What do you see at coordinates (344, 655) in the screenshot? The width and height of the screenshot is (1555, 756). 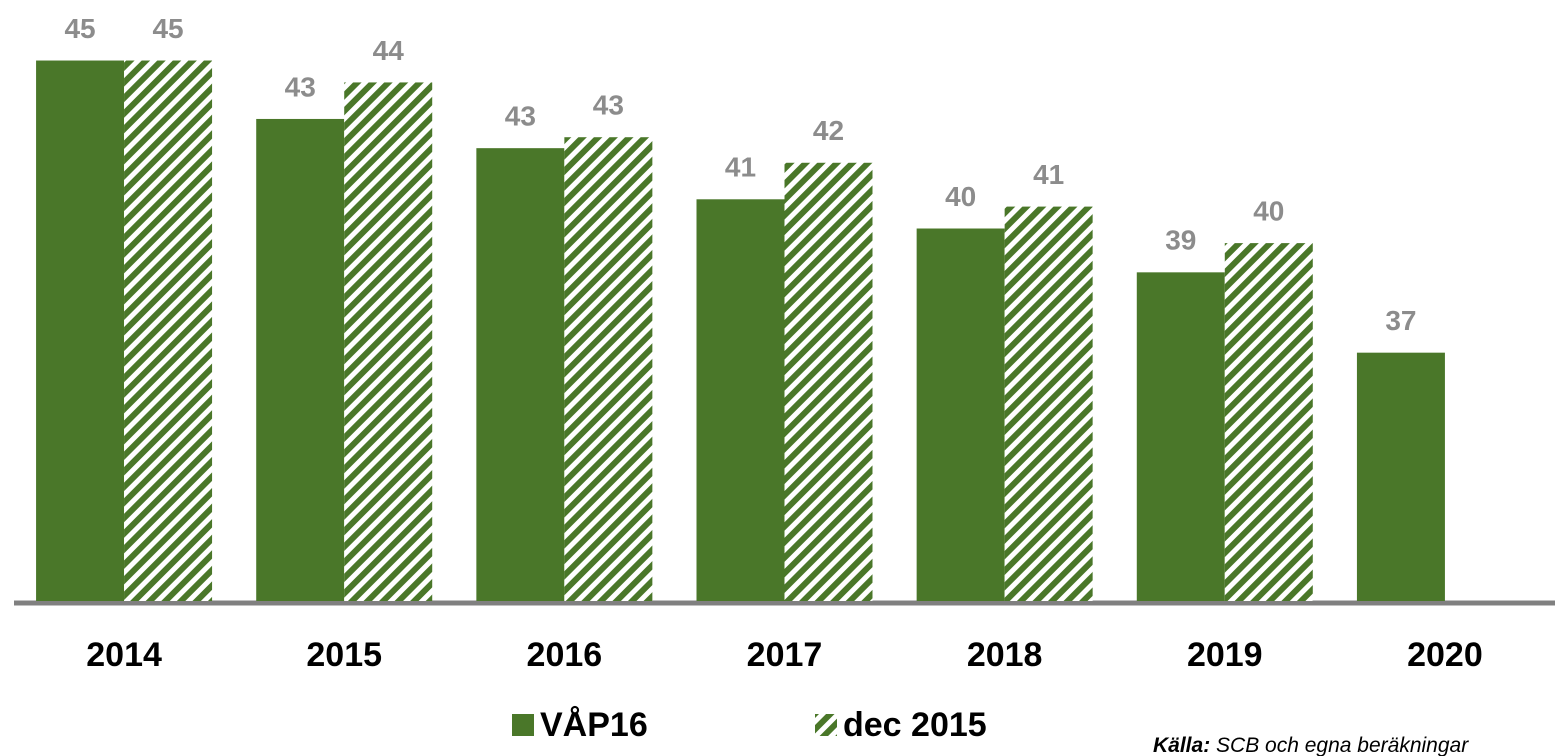 I see `x-tick-label: 2015` at bounding box center [344, 655].